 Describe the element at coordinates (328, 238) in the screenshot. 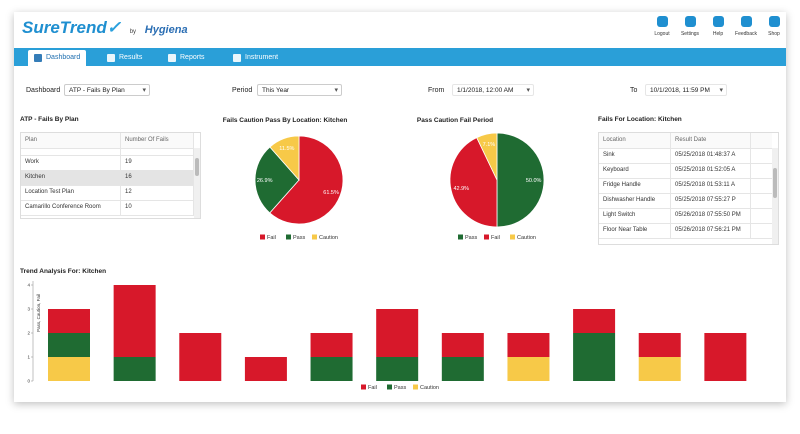

I see `legend-label: Caution` at that location.